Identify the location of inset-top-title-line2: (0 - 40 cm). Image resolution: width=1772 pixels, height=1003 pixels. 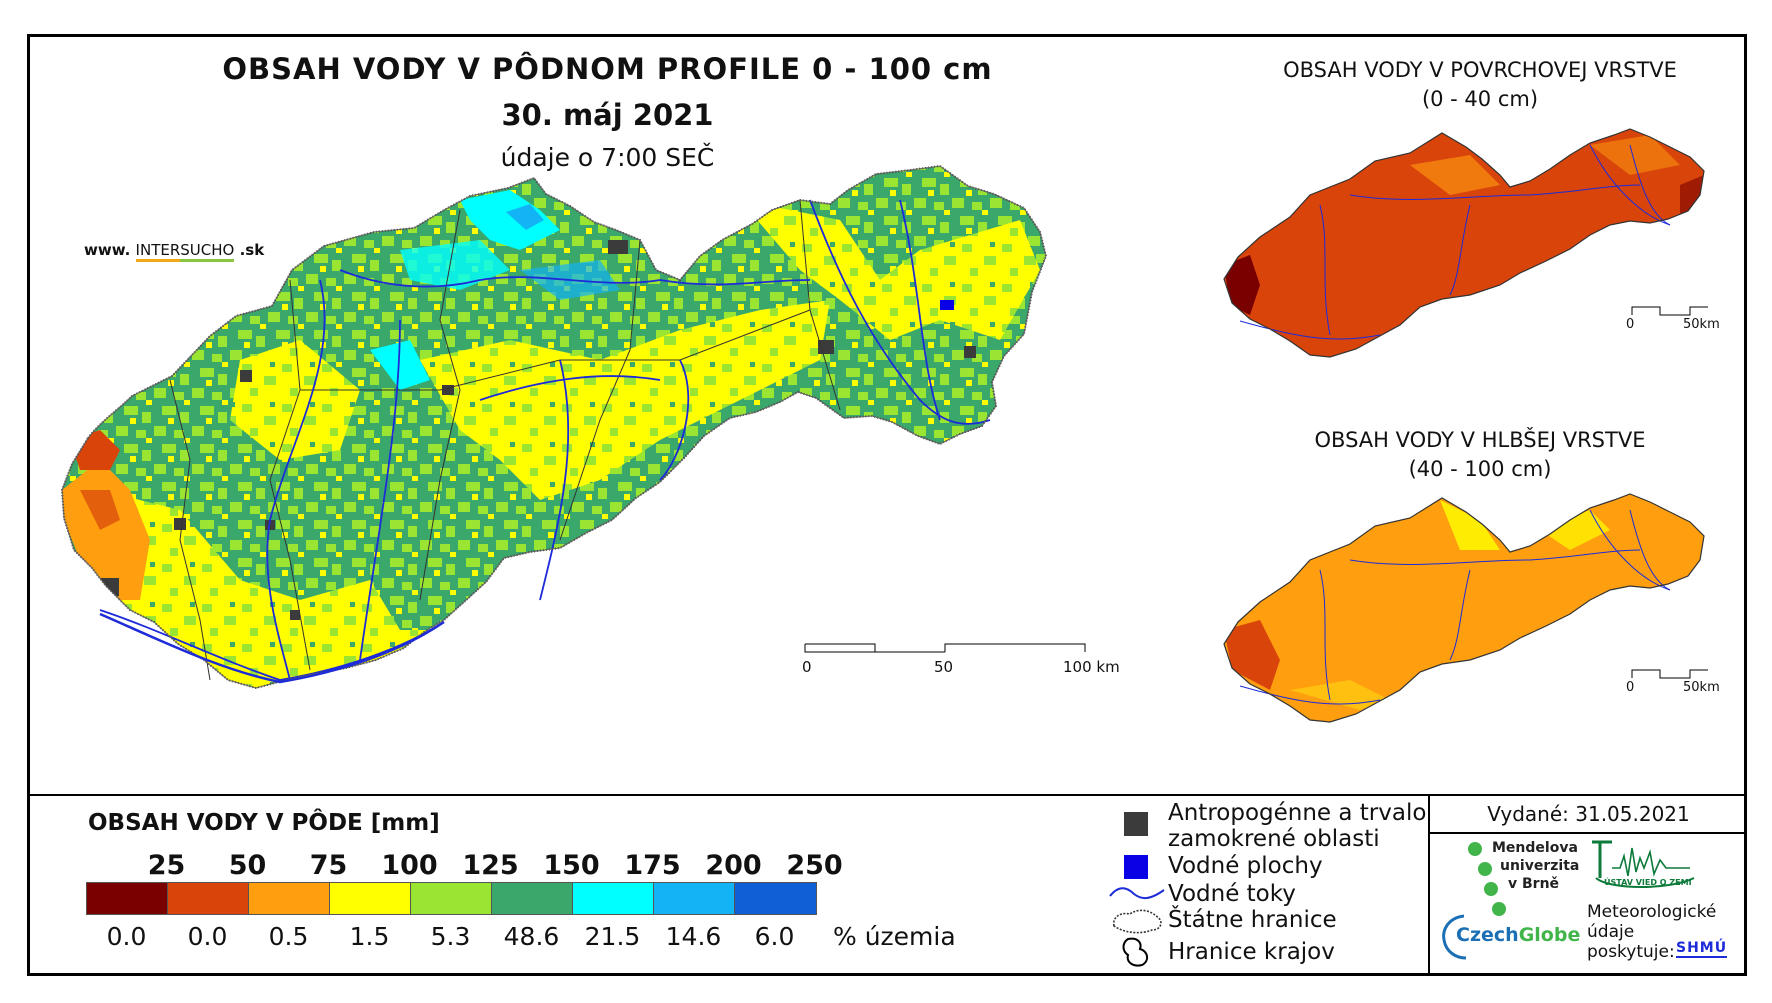
(1480, 99).